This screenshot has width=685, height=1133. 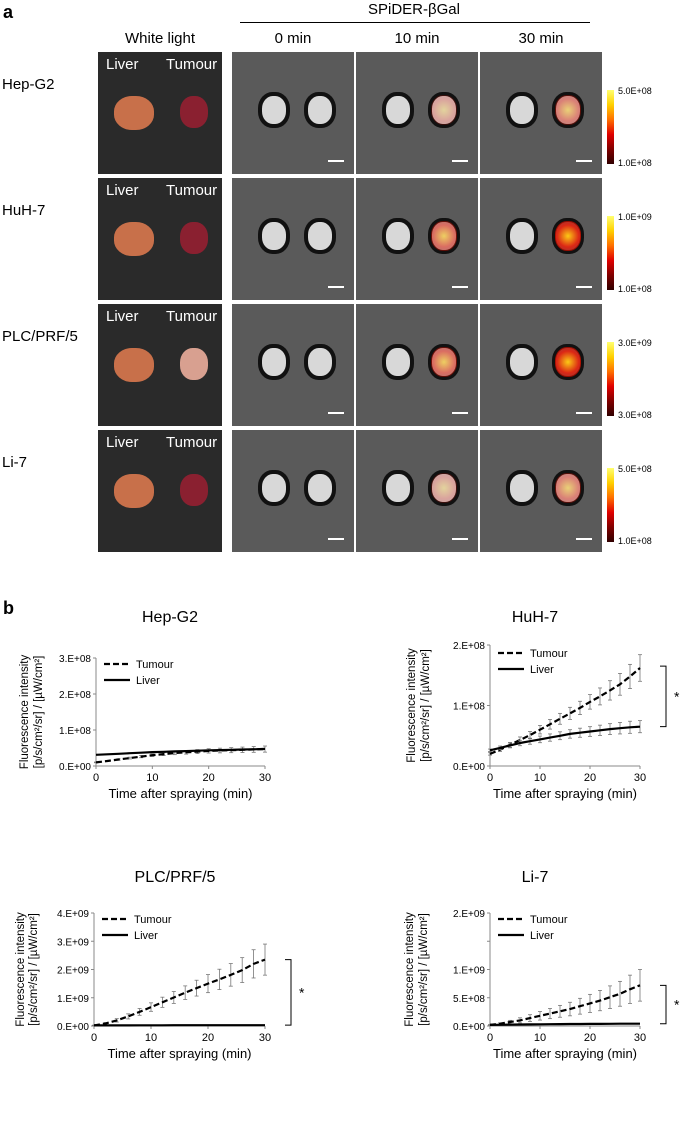 I want to click on y-tick-label: 2.E+08, so click(x=469, y=646).